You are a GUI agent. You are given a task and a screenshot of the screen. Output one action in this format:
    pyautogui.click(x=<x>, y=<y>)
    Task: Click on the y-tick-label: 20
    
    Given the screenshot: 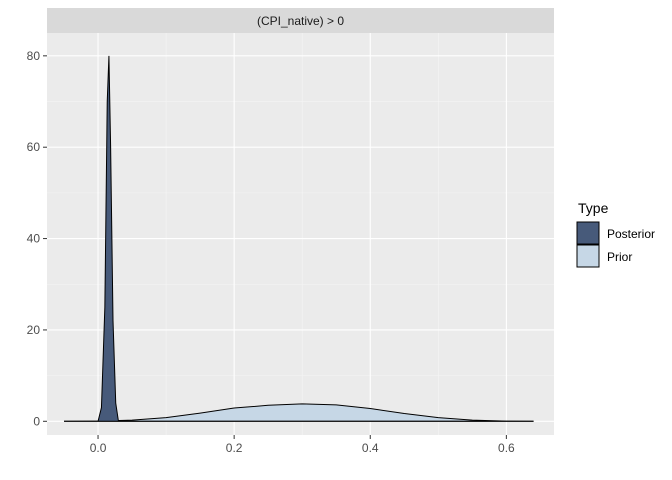 What is the action you would take?
    pyautogui.click(x=34, y=330)
    